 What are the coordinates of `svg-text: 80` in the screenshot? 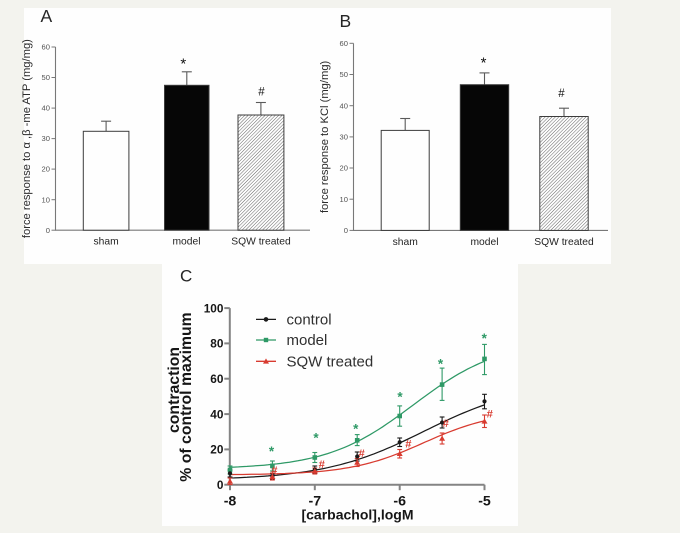 It's located at (217, 344).